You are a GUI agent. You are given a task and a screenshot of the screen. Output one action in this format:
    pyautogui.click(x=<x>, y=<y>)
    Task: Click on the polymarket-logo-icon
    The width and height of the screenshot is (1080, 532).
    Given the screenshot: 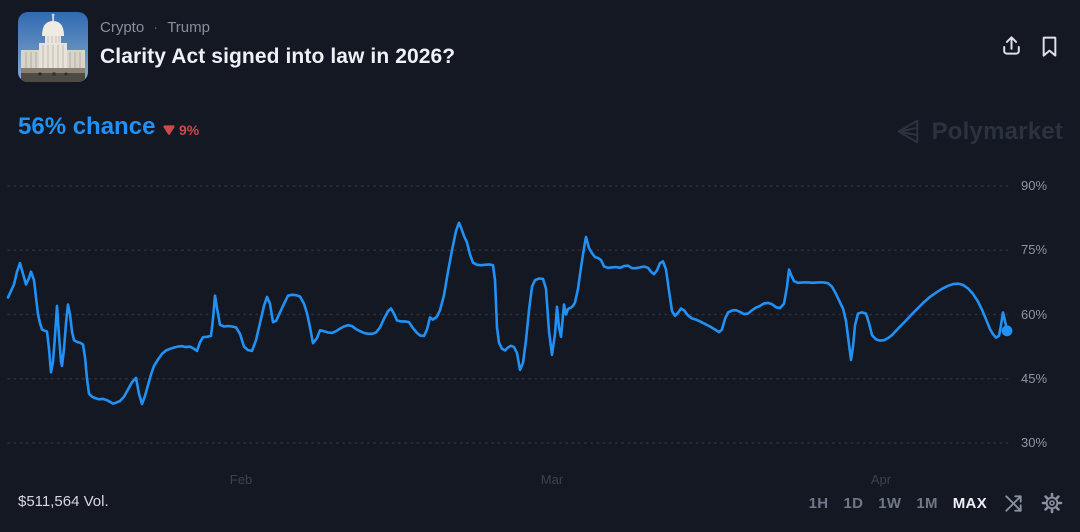 What is the action you would take?
    pyautogui.click(x=907, y=131)
    